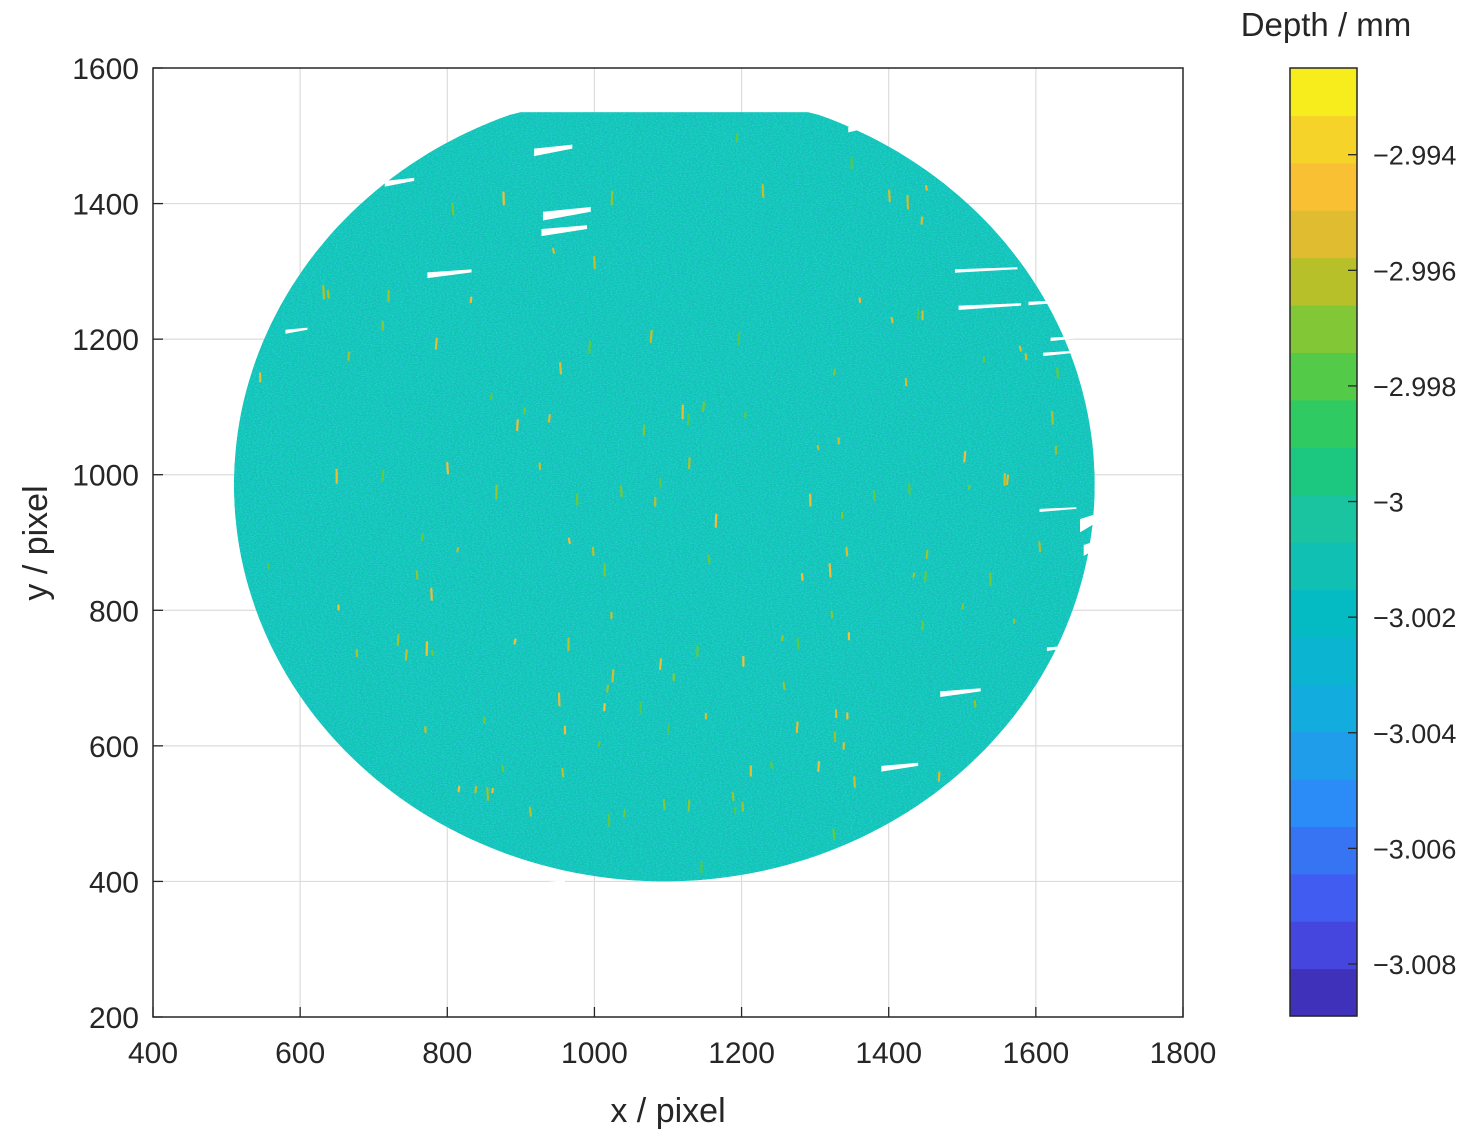 Image resolution: width=1479 pixels, height=1141 pixels. What do you see at coordinates (105, 69) in the screenshot?
I see `y-tick-label: 1600` at bounding box center [105, 69].